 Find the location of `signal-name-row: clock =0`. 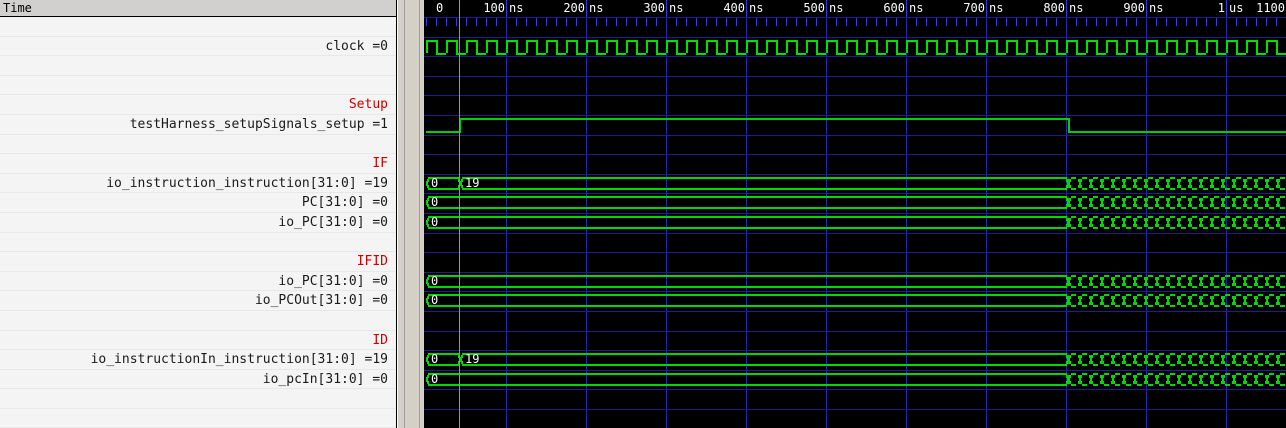

signal-name-row: clock =0 is located at coordinates (198, 47).